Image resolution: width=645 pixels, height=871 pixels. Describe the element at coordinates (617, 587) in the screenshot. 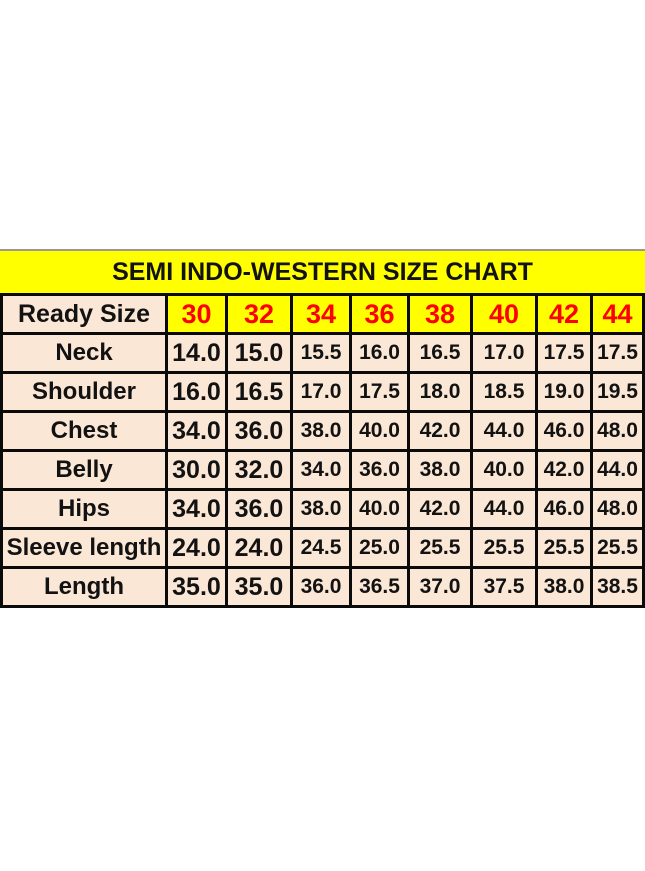

I see `value-cell: 38.5` at that location.